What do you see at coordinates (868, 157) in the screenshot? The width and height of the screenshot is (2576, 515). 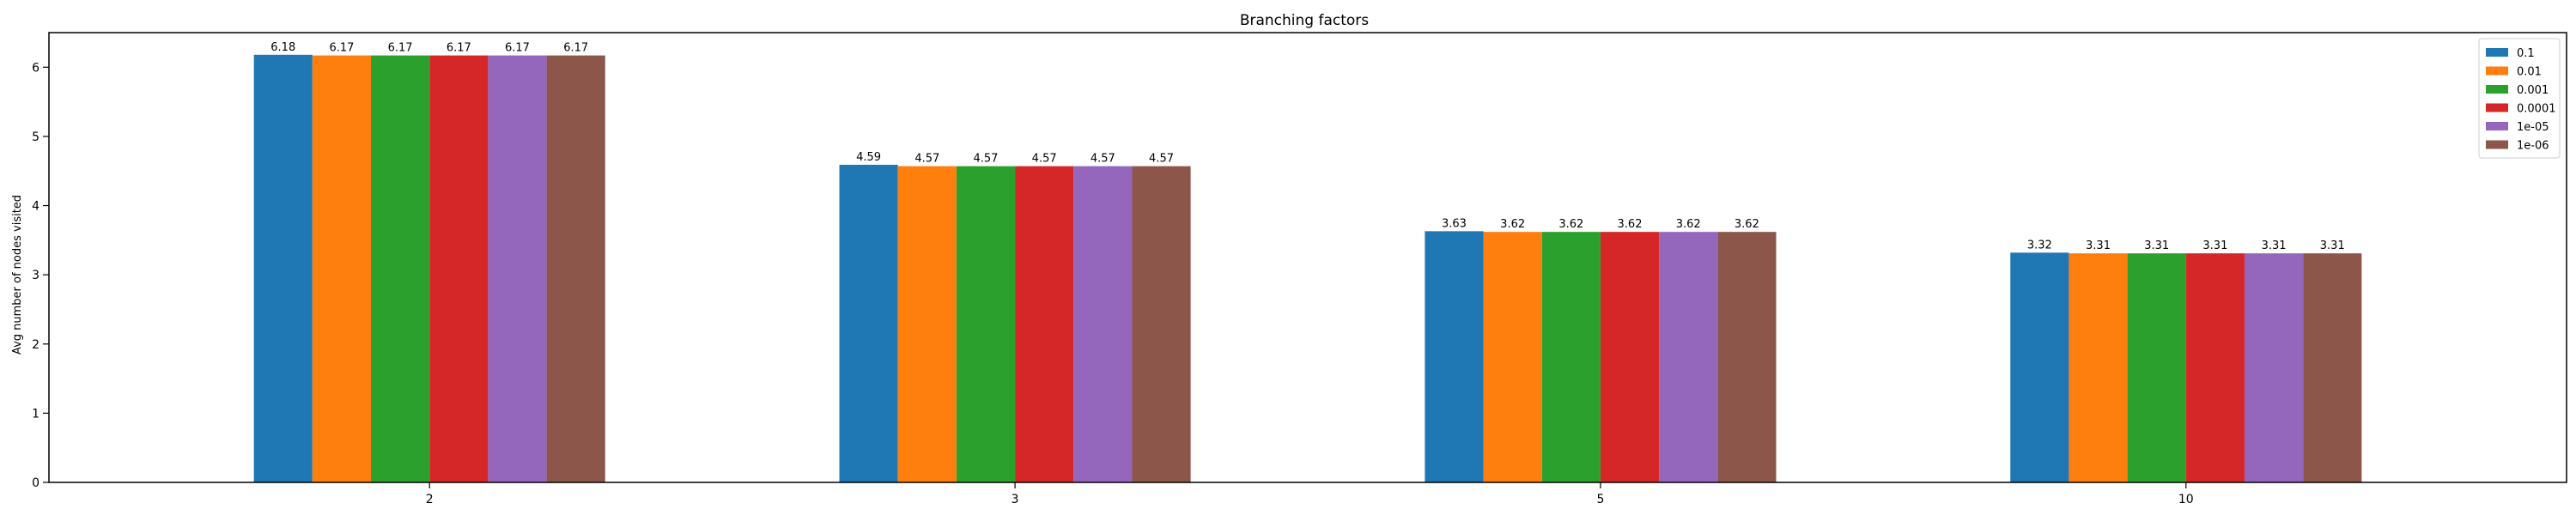 I see `bar-value-label: 4.59` at bounding box center [868, 157].